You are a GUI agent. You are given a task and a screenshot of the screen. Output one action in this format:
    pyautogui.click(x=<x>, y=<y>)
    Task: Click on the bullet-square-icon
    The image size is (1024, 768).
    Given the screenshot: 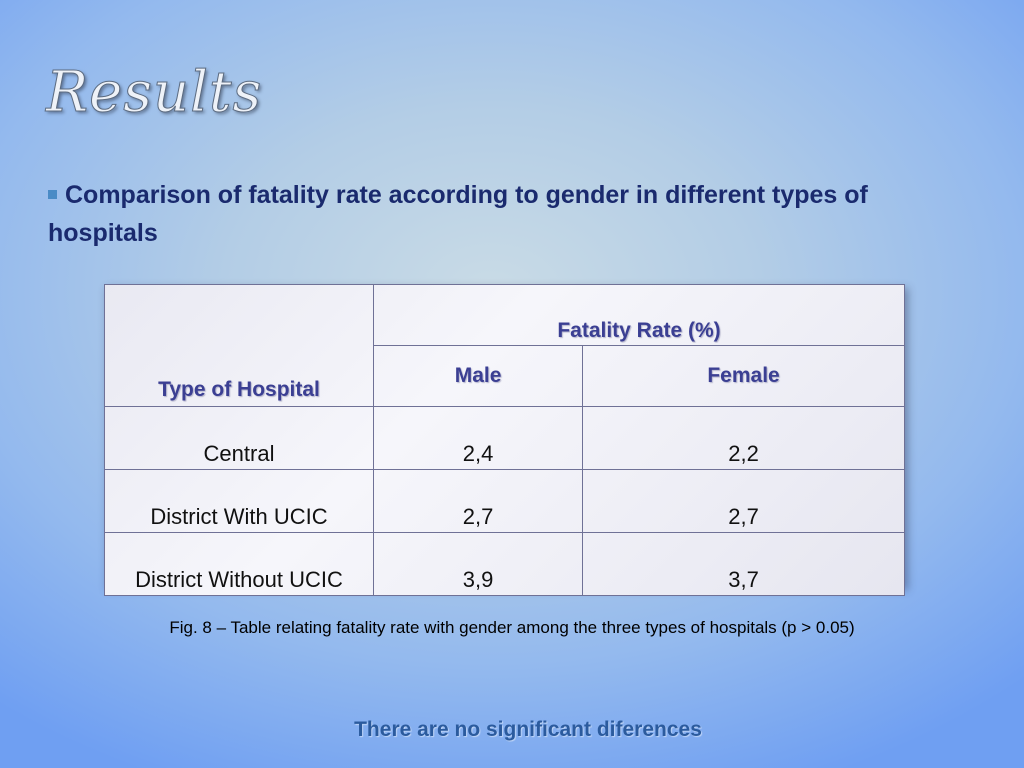 What is the action you would take?
    pyautogui.click(x=52, y=194)
    